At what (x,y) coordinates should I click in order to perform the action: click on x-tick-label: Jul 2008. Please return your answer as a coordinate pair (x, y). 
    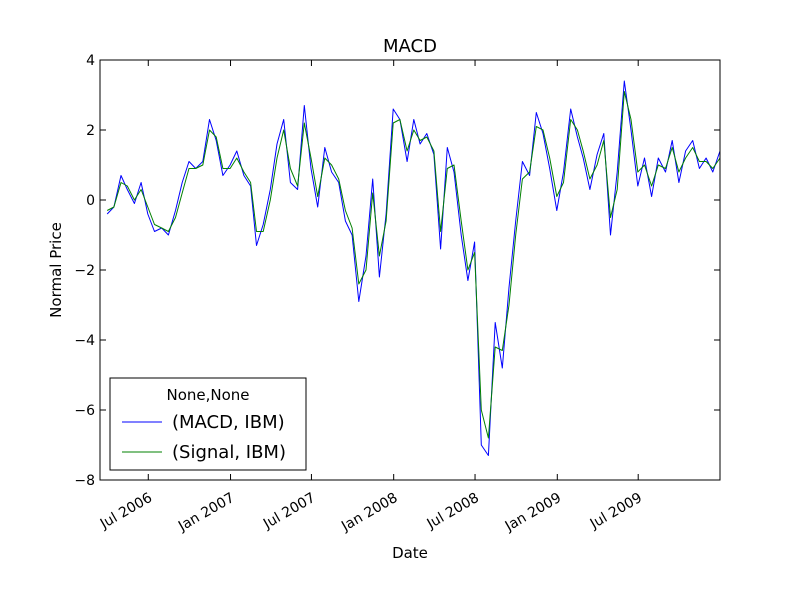
    Looking at the image, I should click on (453, 511).